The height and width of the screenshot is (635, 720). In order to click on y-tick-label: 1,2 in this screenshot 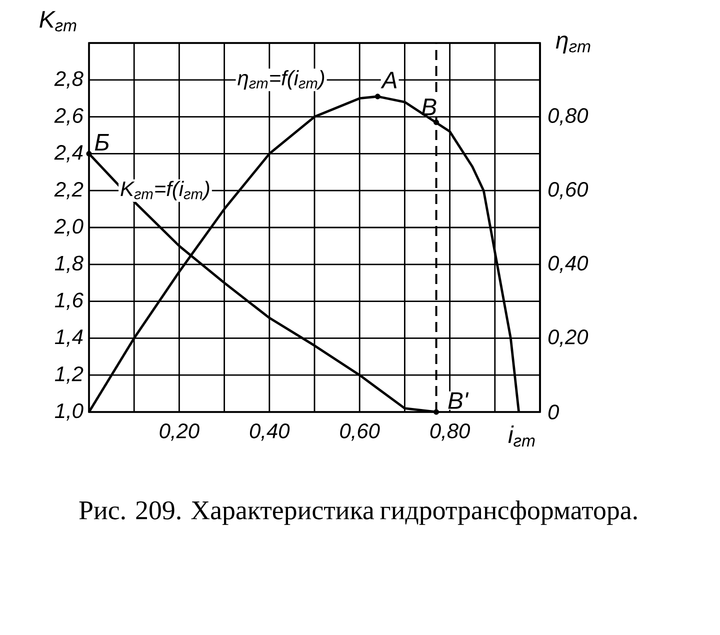, I will do `click(69, 375)`.